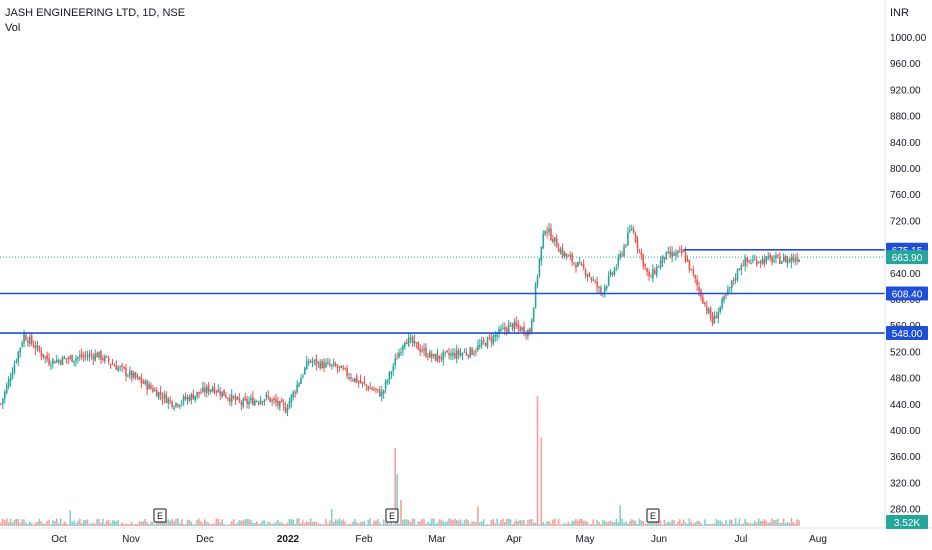 This screenshot has width=932, height=550. I want to click on price-tick-label: 320.00, so click(905, 483).